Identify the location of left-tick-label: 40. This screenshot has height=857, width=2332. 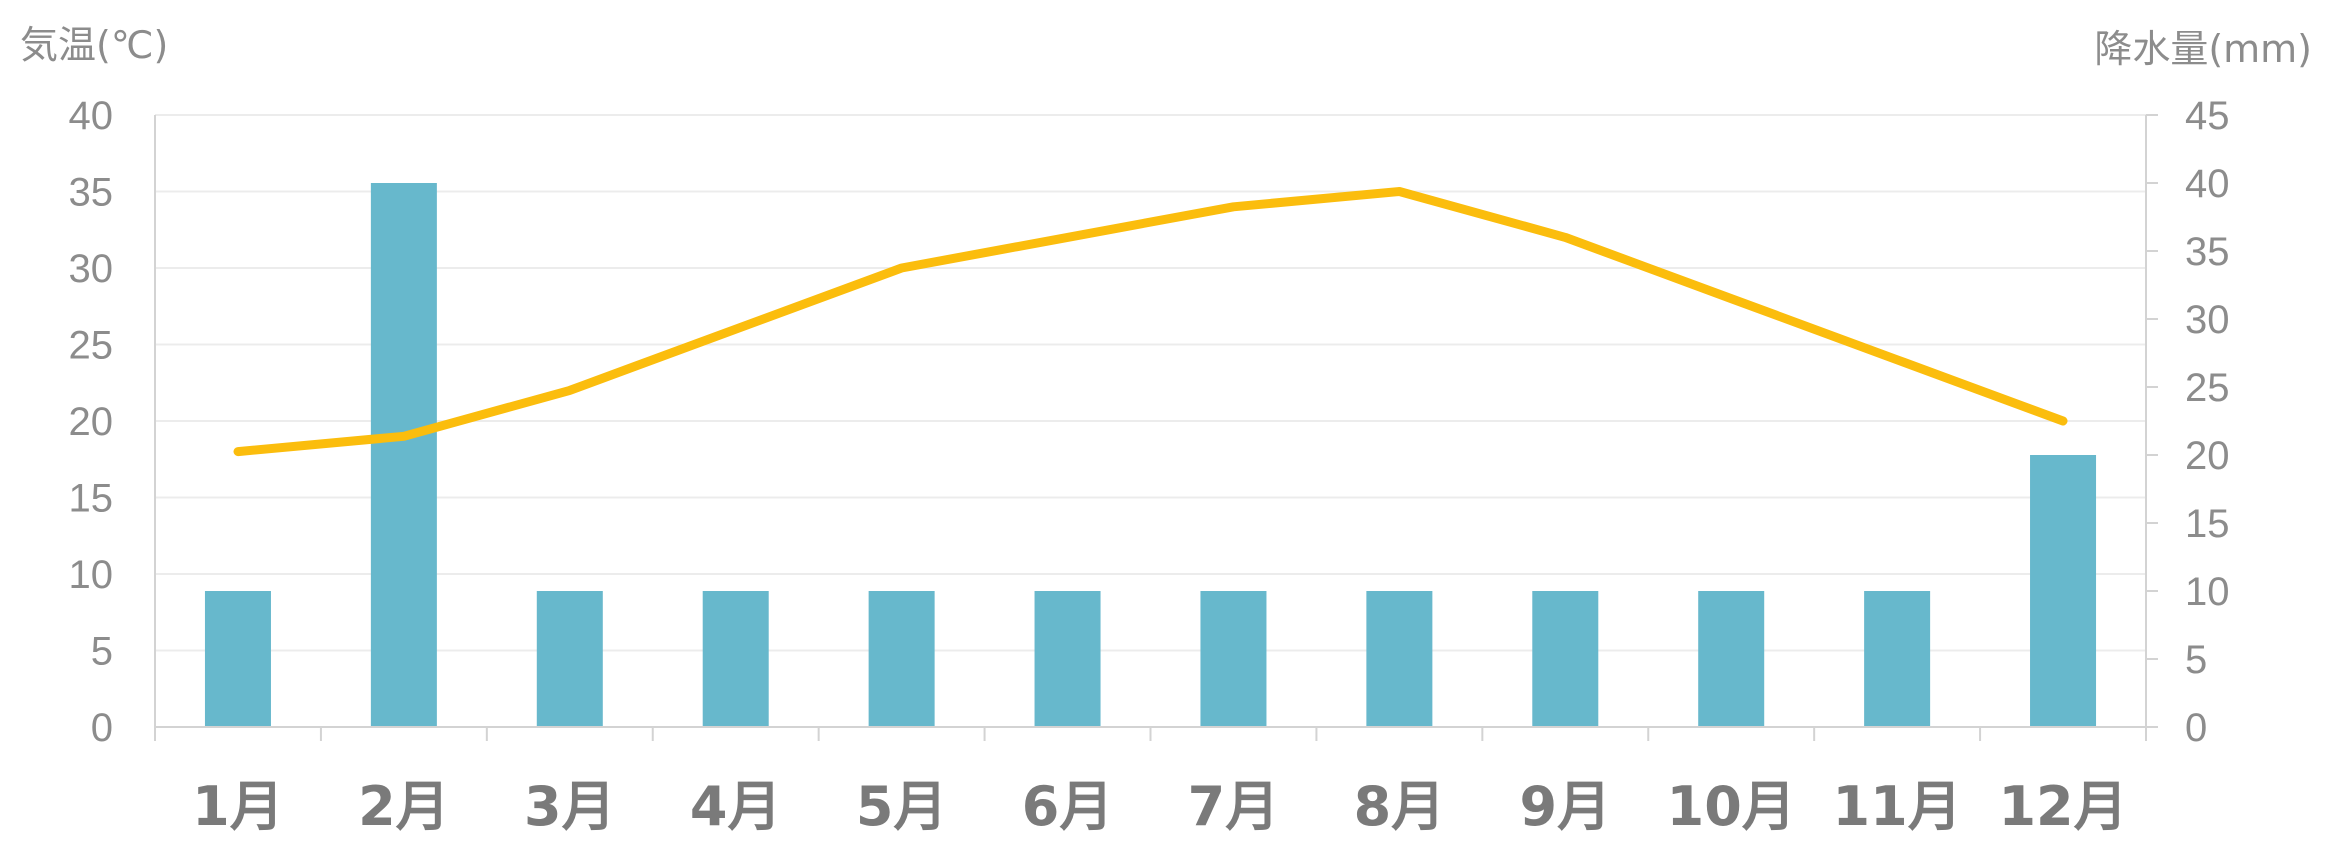
(91, 116).